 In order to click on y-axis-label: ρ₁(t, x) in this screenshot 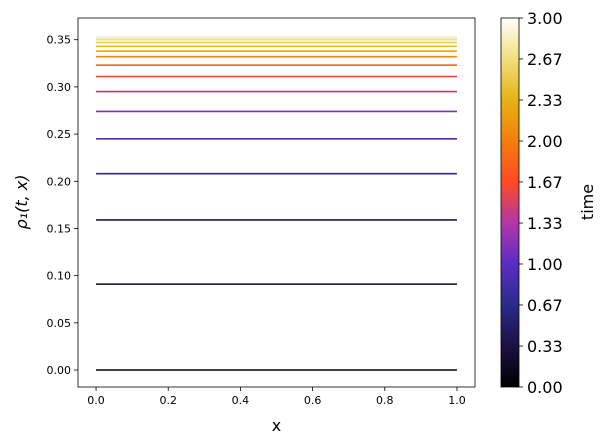, I will do `click(21, 202)`.